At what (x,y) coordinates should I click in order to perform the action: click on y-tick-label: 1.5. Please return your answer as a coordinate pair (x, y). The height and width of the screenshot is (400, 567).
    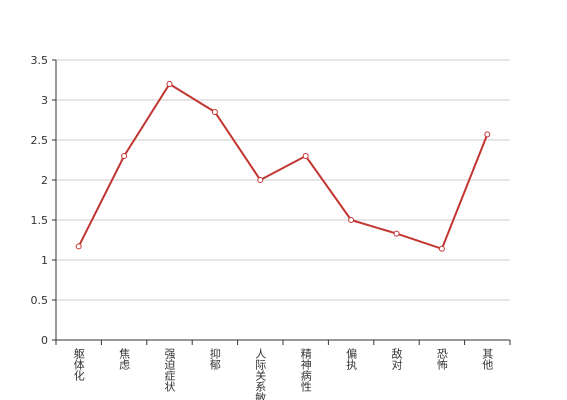
    Looking at the image, I should click on (40, 220).